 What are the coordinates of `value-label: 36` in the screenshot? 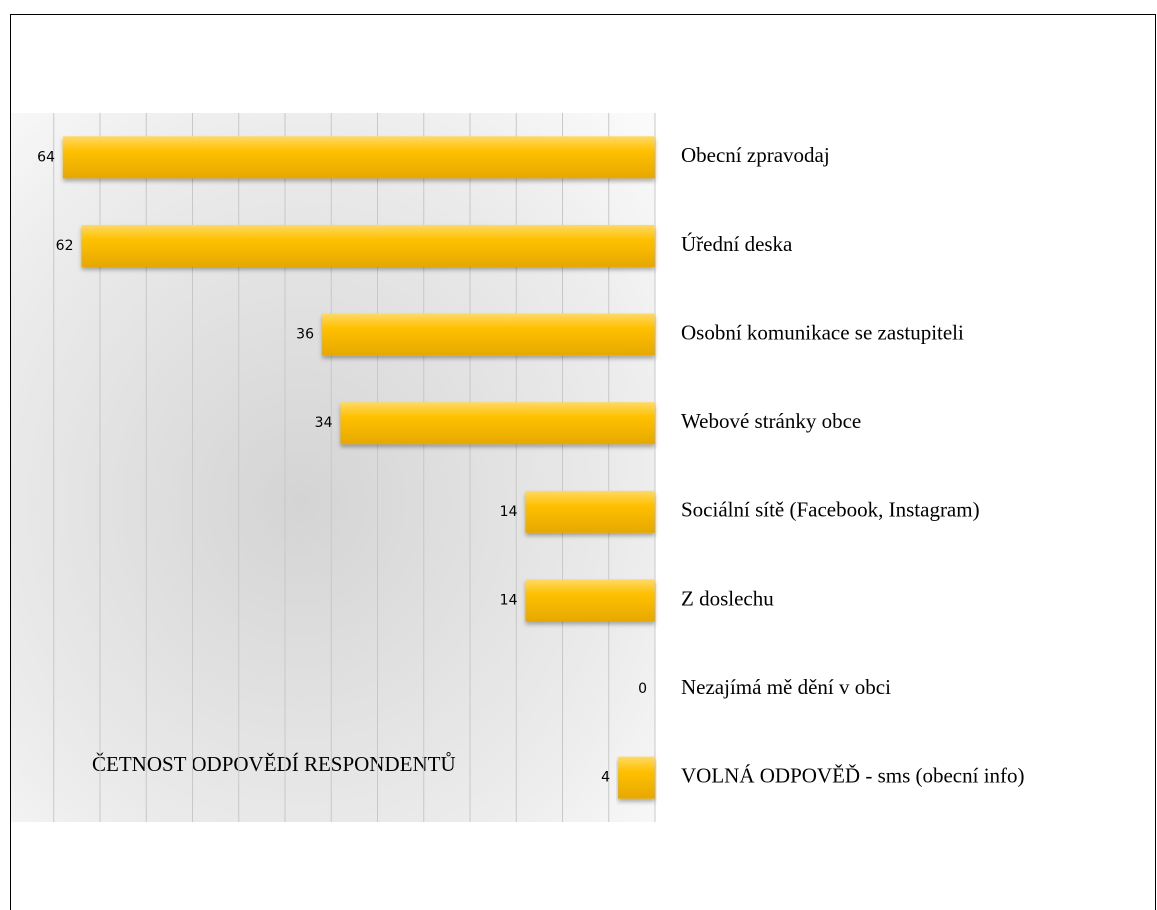 It's located at (305, 335).